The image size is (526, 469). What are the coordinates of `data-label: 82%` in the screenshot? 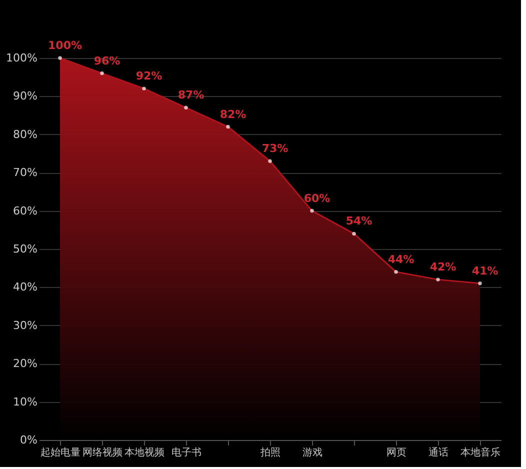 It's located at (233, 114).